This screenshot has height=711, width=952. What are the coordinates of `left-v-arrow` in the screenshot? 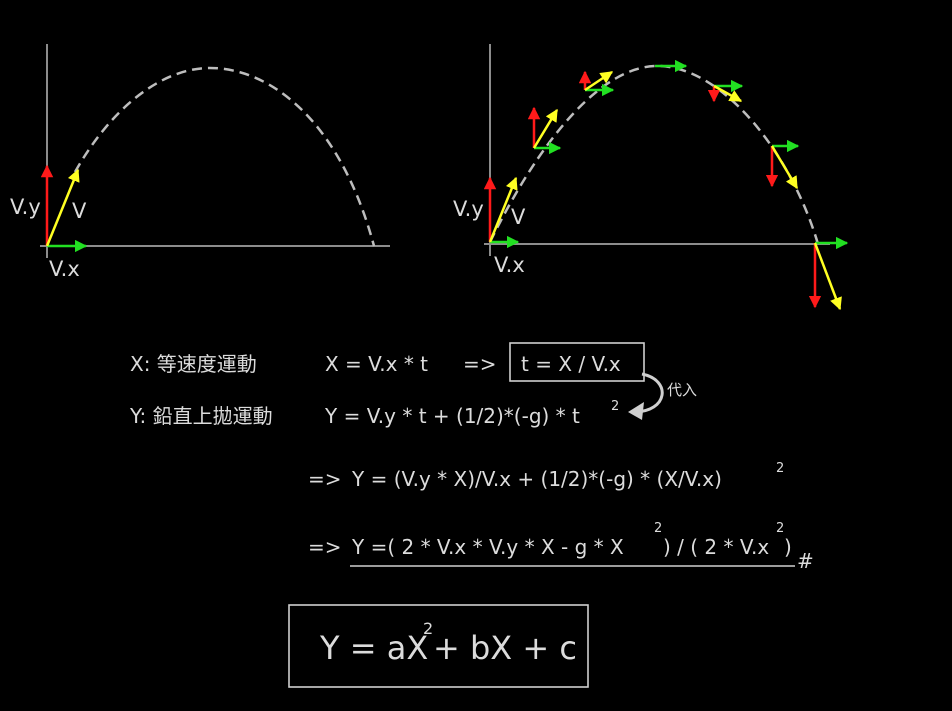 It's located at (62, 207).